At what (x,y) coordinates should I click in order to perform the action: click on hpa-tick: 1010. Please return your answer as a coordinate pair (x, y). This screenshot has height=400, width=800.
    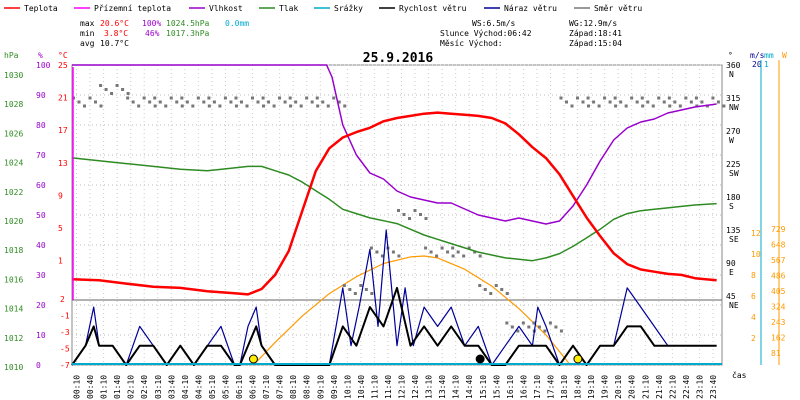
    Looking at the image, I should click on (13, 367).